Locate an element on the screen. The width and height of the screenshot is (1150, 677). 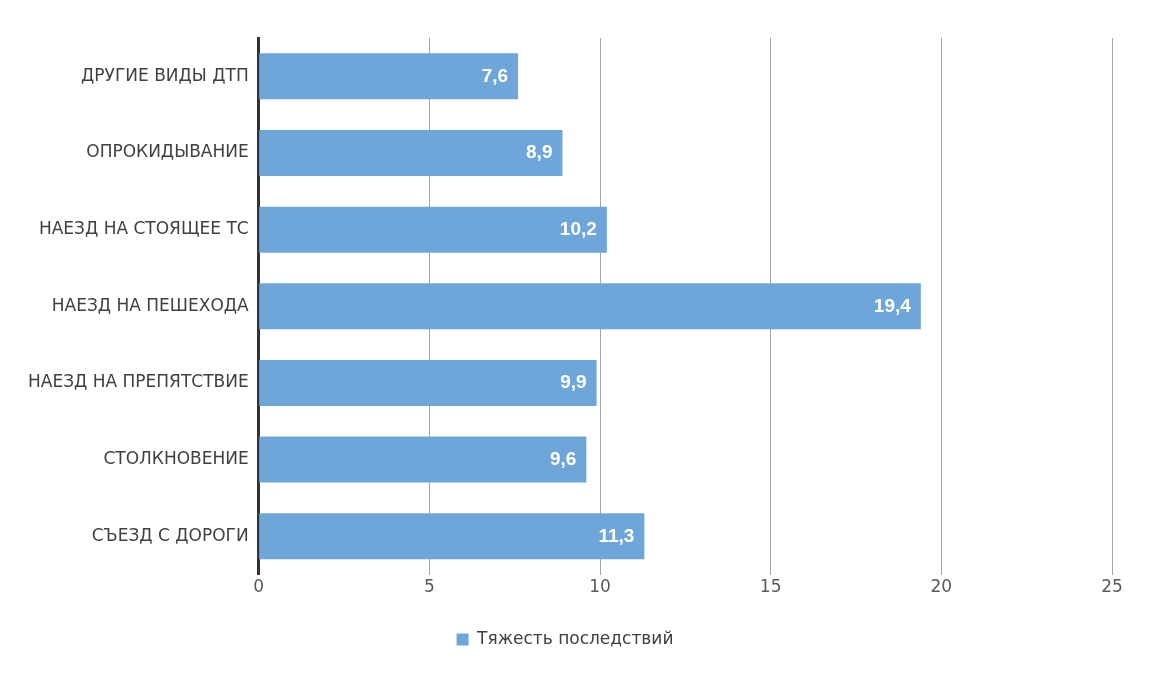
data-label: 10,2 is located at coordinates (578, 228).